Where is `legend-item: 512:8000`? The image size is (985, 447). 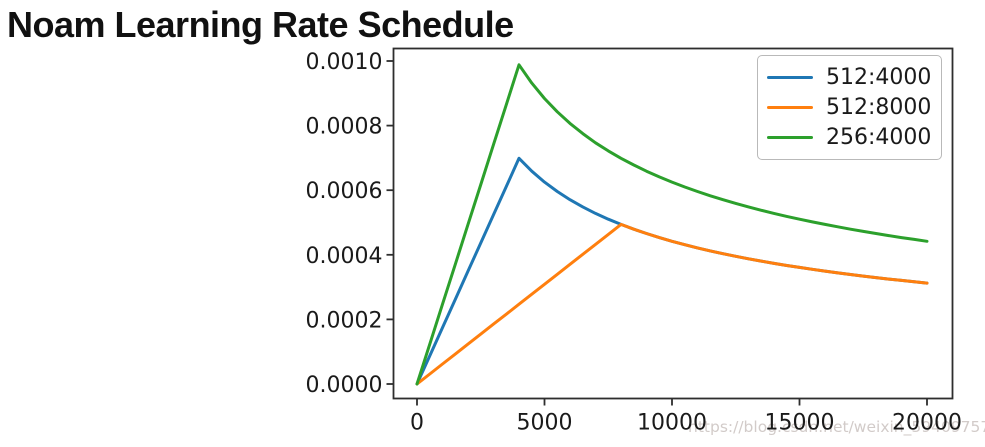
legend-item: 512:8000 is located at coordinates (849, 107).